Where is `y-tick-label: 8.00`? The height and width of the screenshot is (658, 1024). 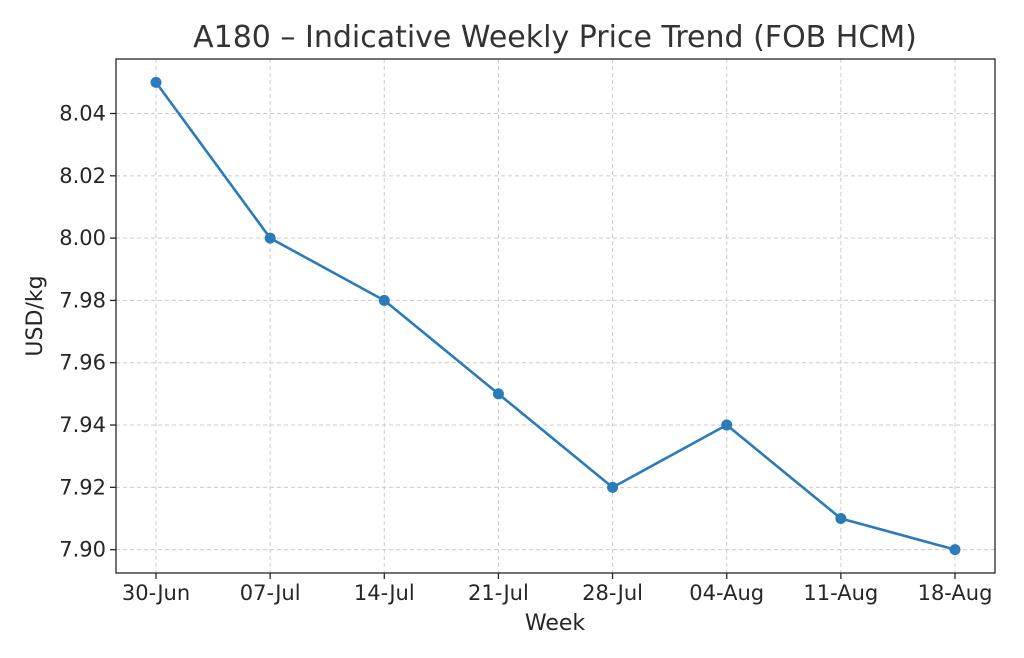
y-tick-label: 8.00 is located at coordinates (82, 238).